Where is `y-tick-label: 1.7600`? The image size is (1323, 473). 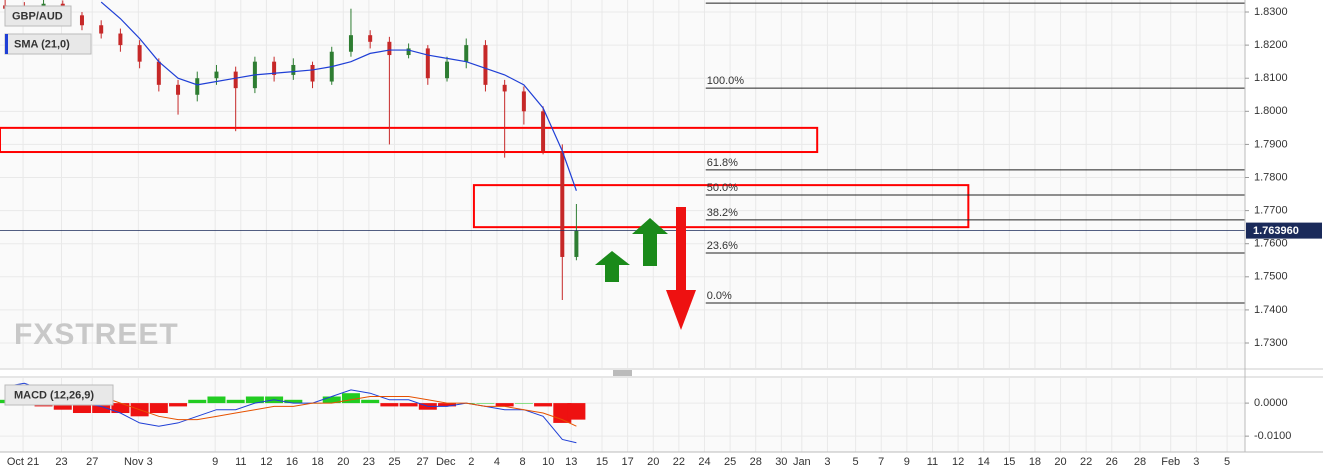 y-tick-label: 1.7600 is located at coordinates (1271, 244).